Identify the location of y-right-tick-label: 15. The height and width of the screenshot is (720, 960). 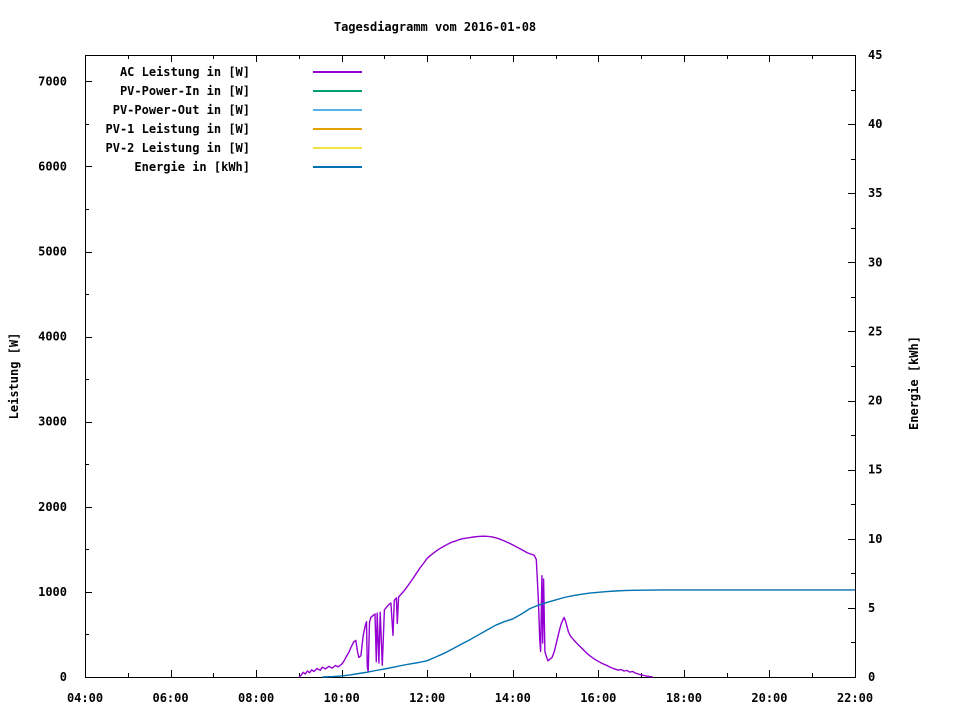
(875, 470).